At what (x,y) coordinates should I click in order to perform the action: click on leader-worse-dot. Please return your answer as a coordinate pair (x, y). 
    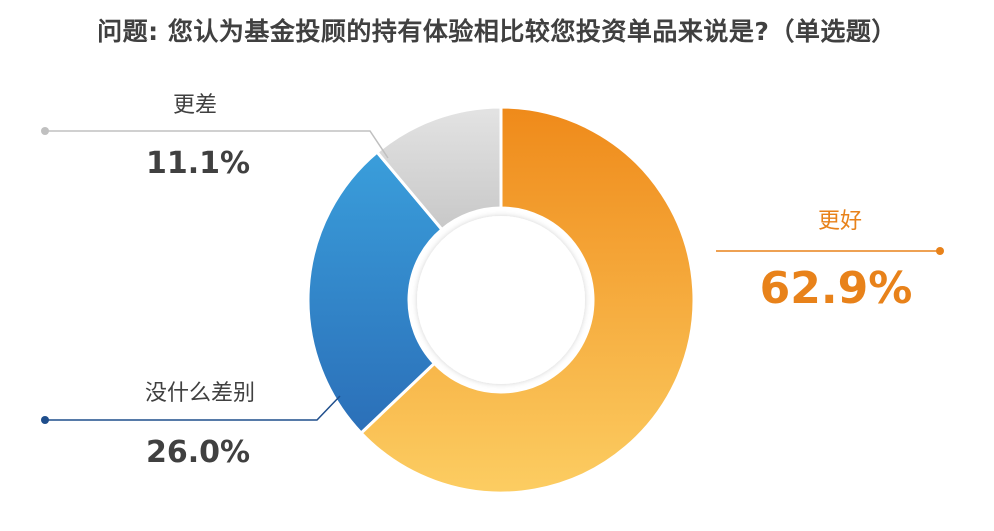
    Looking at the image, I should click on (45, 131).